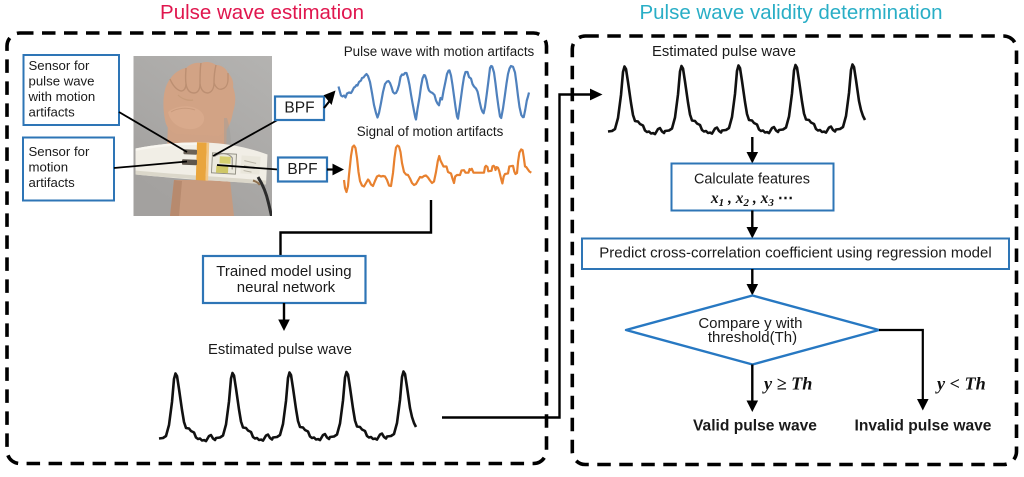  I want to click on svg-text: Pulse wave estimation, so click(262, 12).